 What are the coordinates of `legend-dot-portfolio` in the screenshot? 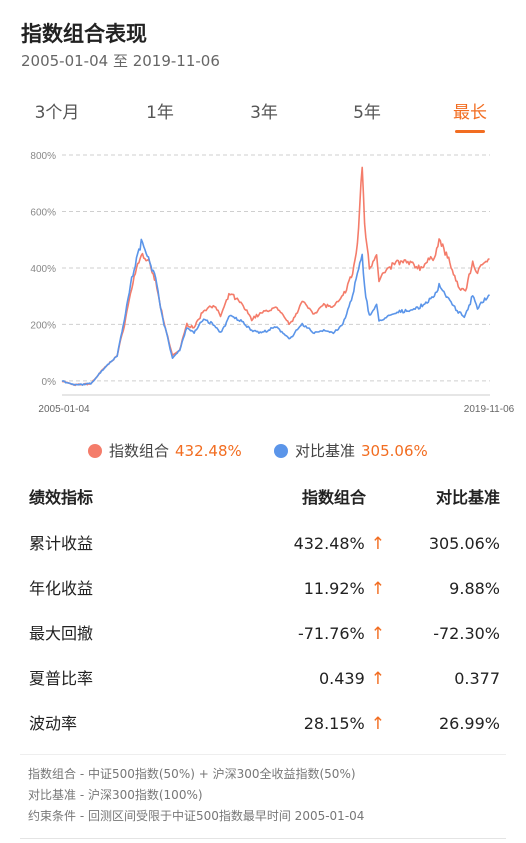 It's located at (95, 451).